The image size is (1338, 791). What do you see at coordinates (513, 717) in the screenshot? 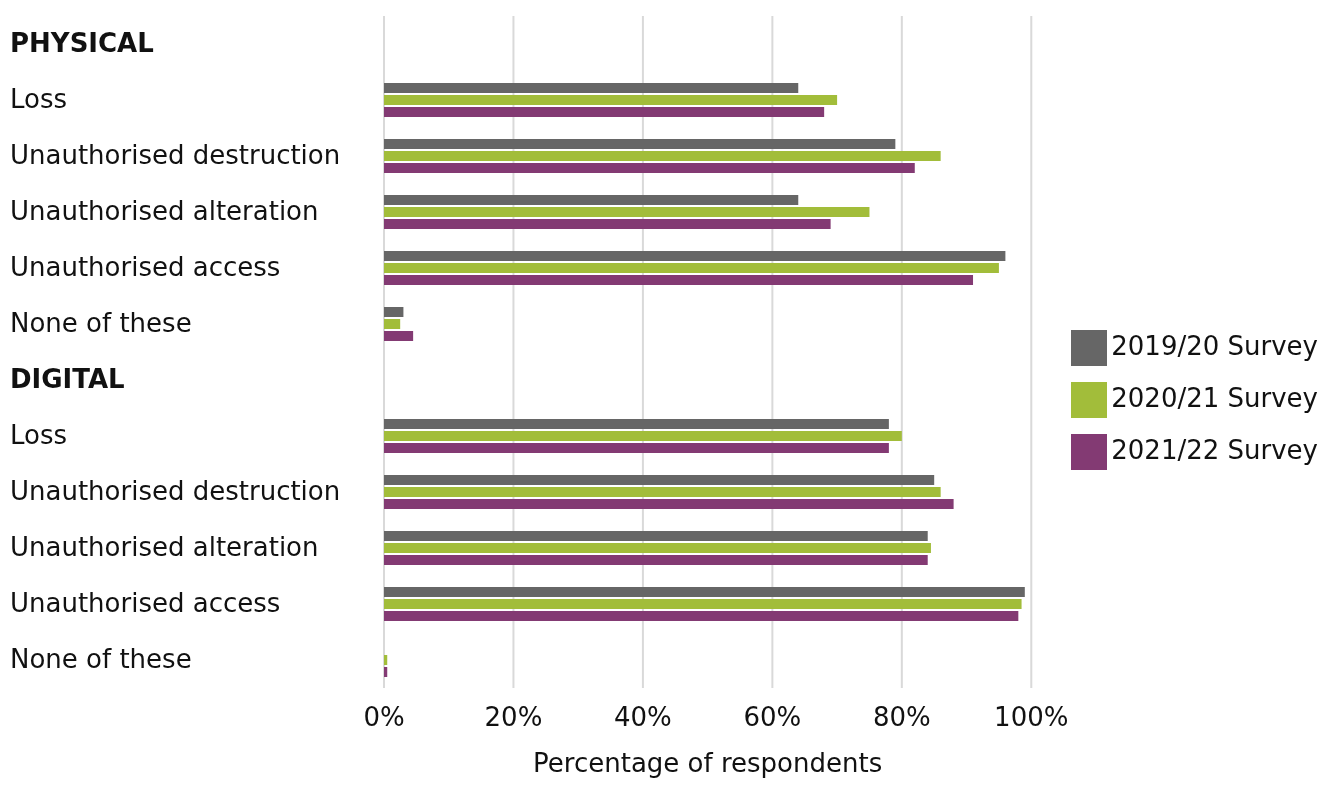
I see `x-tick-label: 20%` at bounding box center [513, 717].